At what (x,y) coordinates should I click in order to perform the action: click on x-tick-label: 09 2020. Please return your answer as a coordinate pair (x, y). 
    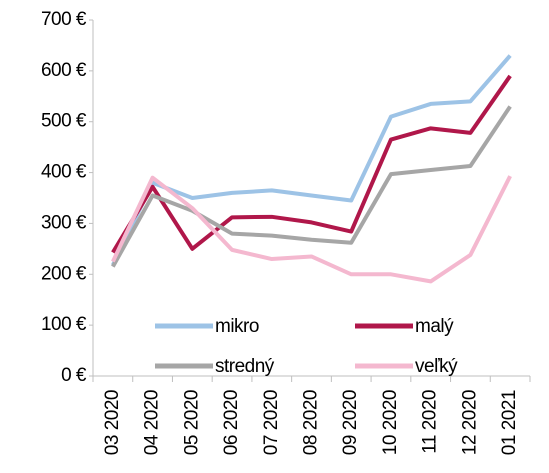
    Looking at the image, I should click on (350, 422).